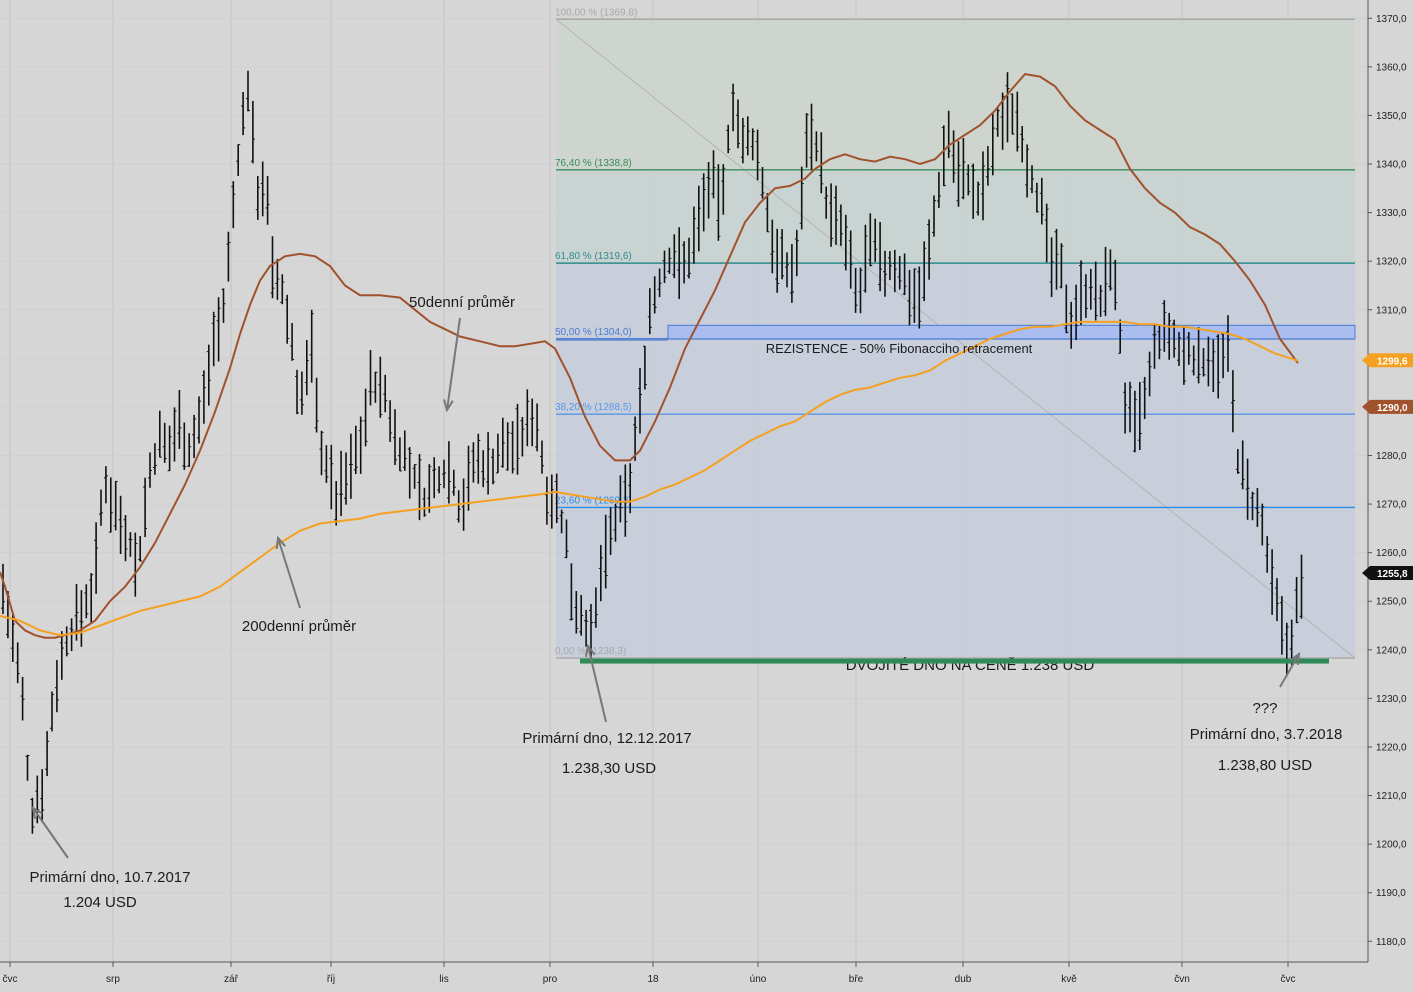 The image size is (1414, 992). Describe the element at coordinates (653, 979) in the screenshot. I see `time-tick-label: 18` at that location.